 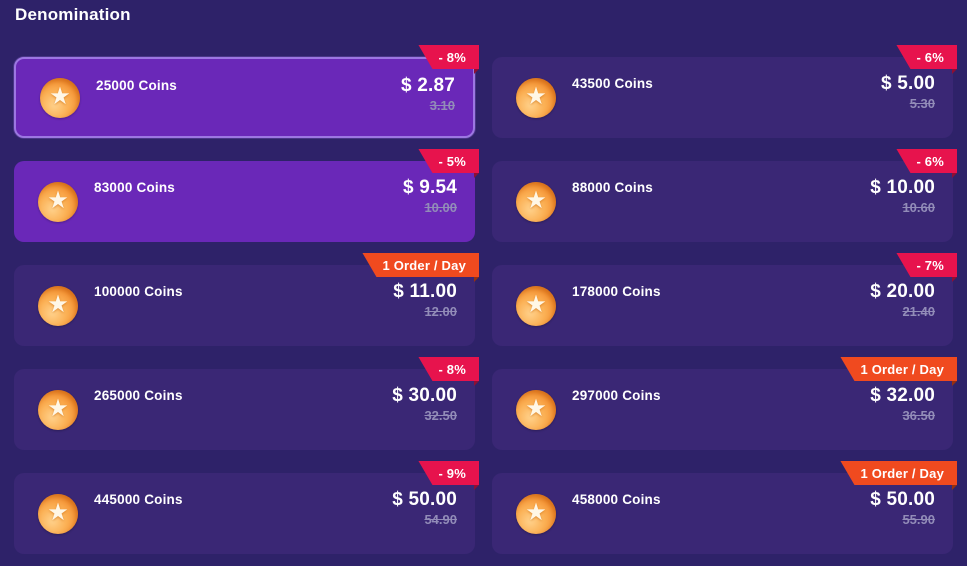 I want to click on denomination-card: ★ 458000 Coins $ 50.00 55.90, so click(x=722, y=513).